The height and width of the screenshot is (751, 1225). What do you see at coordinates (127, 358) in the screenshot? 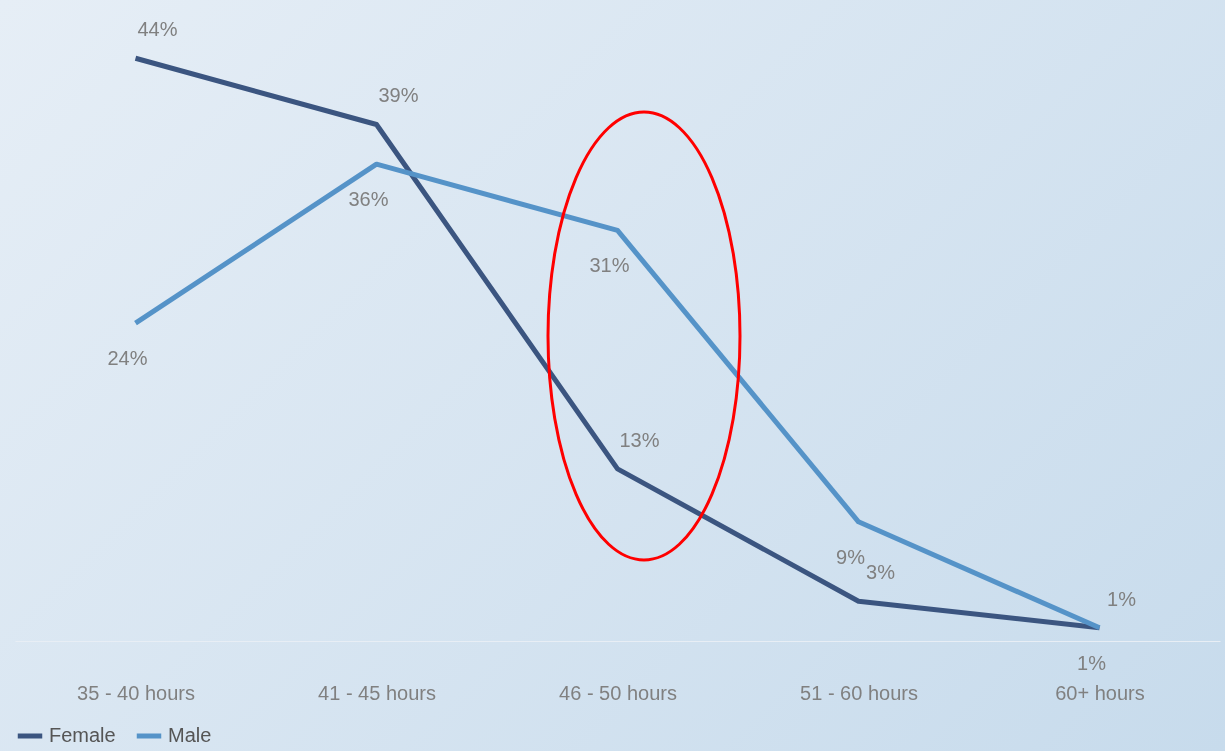
I see `data-label: 24%` at bounding box center [127, 358].